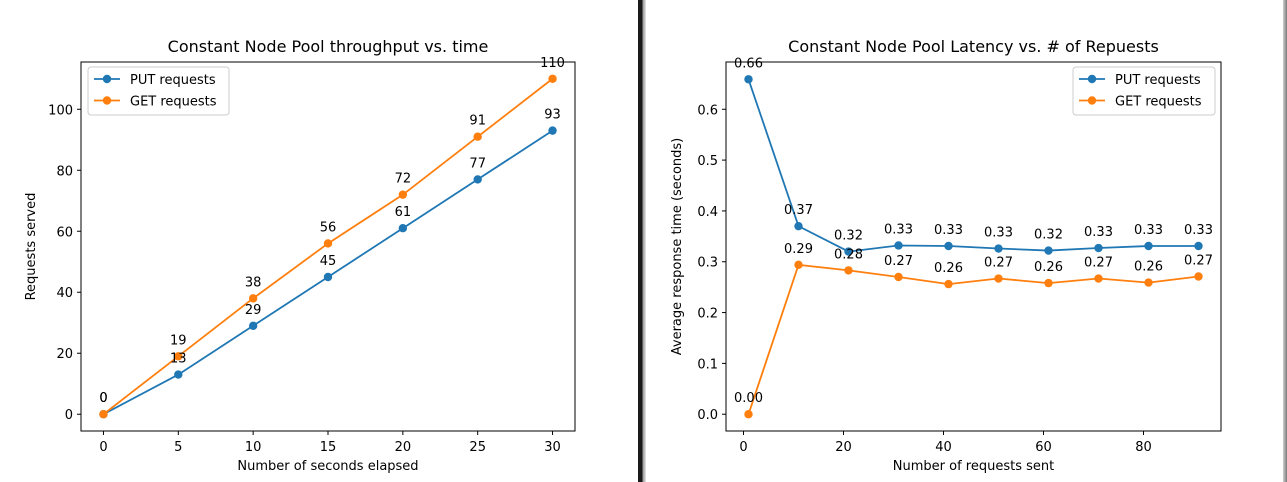 This screenshot has width=1287, height=482. What do you see at coordinates (103, 398) in the screenshot?
I see `data-label: 0` at bounding box center [103, 398].